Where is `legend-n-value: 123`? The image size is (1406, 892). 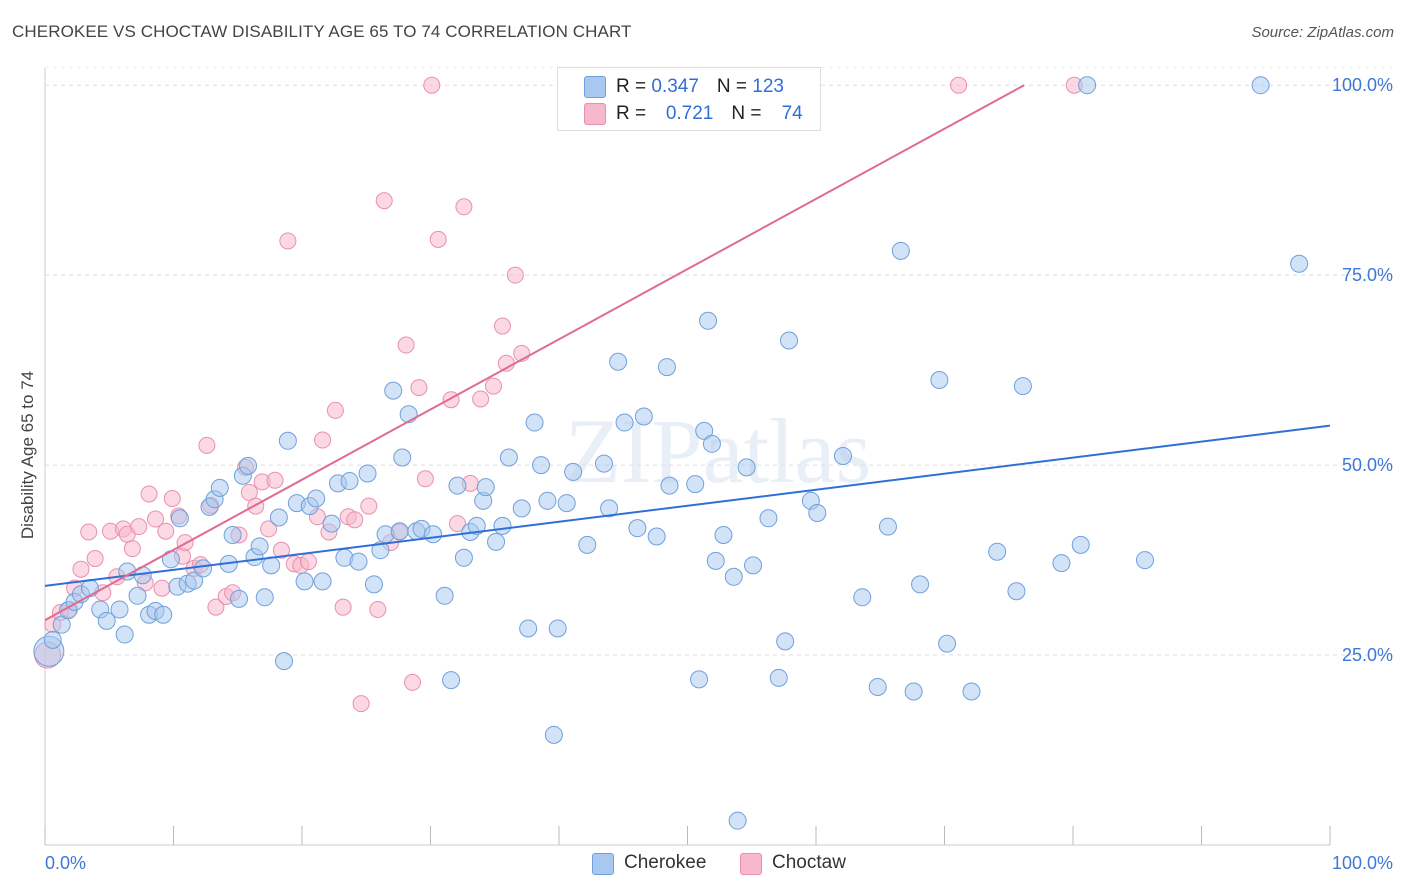 legend-n-value: 123 is located at coordinates (768, 86).